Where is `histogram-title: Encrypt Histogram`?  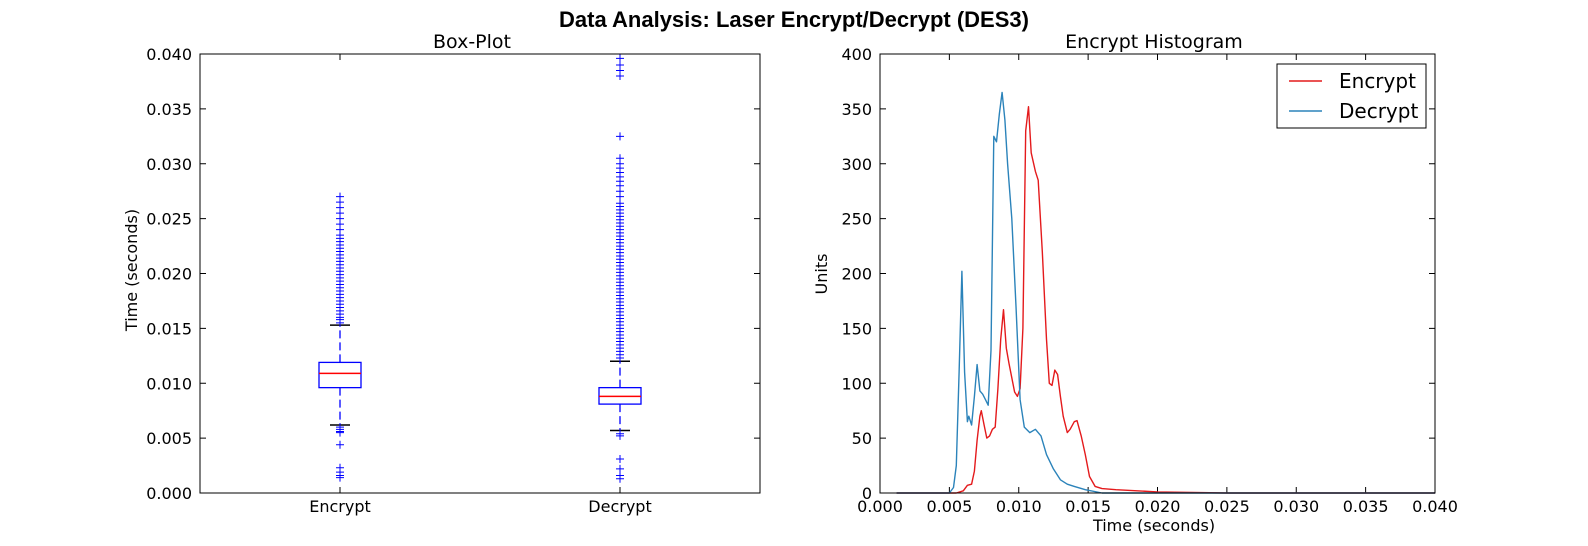 histogram-title: Encrypt Histogram is located at coordinates (1154, 42).